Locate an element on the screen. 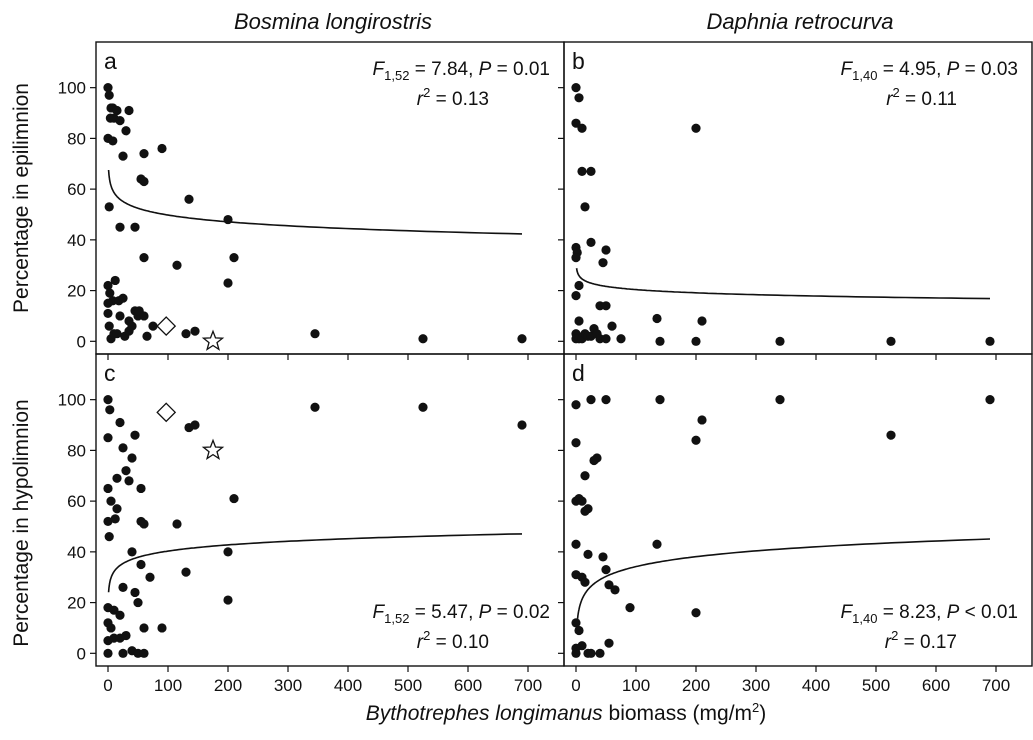 This screenshot has height=740, width=1033. stats-p-value: < 0.01 is located at coordinates (988, 612).